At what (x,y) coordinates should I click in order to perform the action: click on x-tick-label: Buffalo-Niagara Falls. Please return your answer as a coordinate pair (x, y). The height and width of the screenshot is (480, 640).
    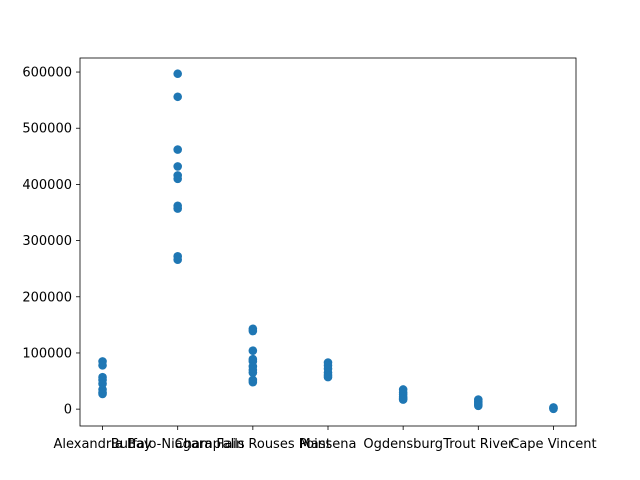
    Looking at the image, I should click on (178, 444).